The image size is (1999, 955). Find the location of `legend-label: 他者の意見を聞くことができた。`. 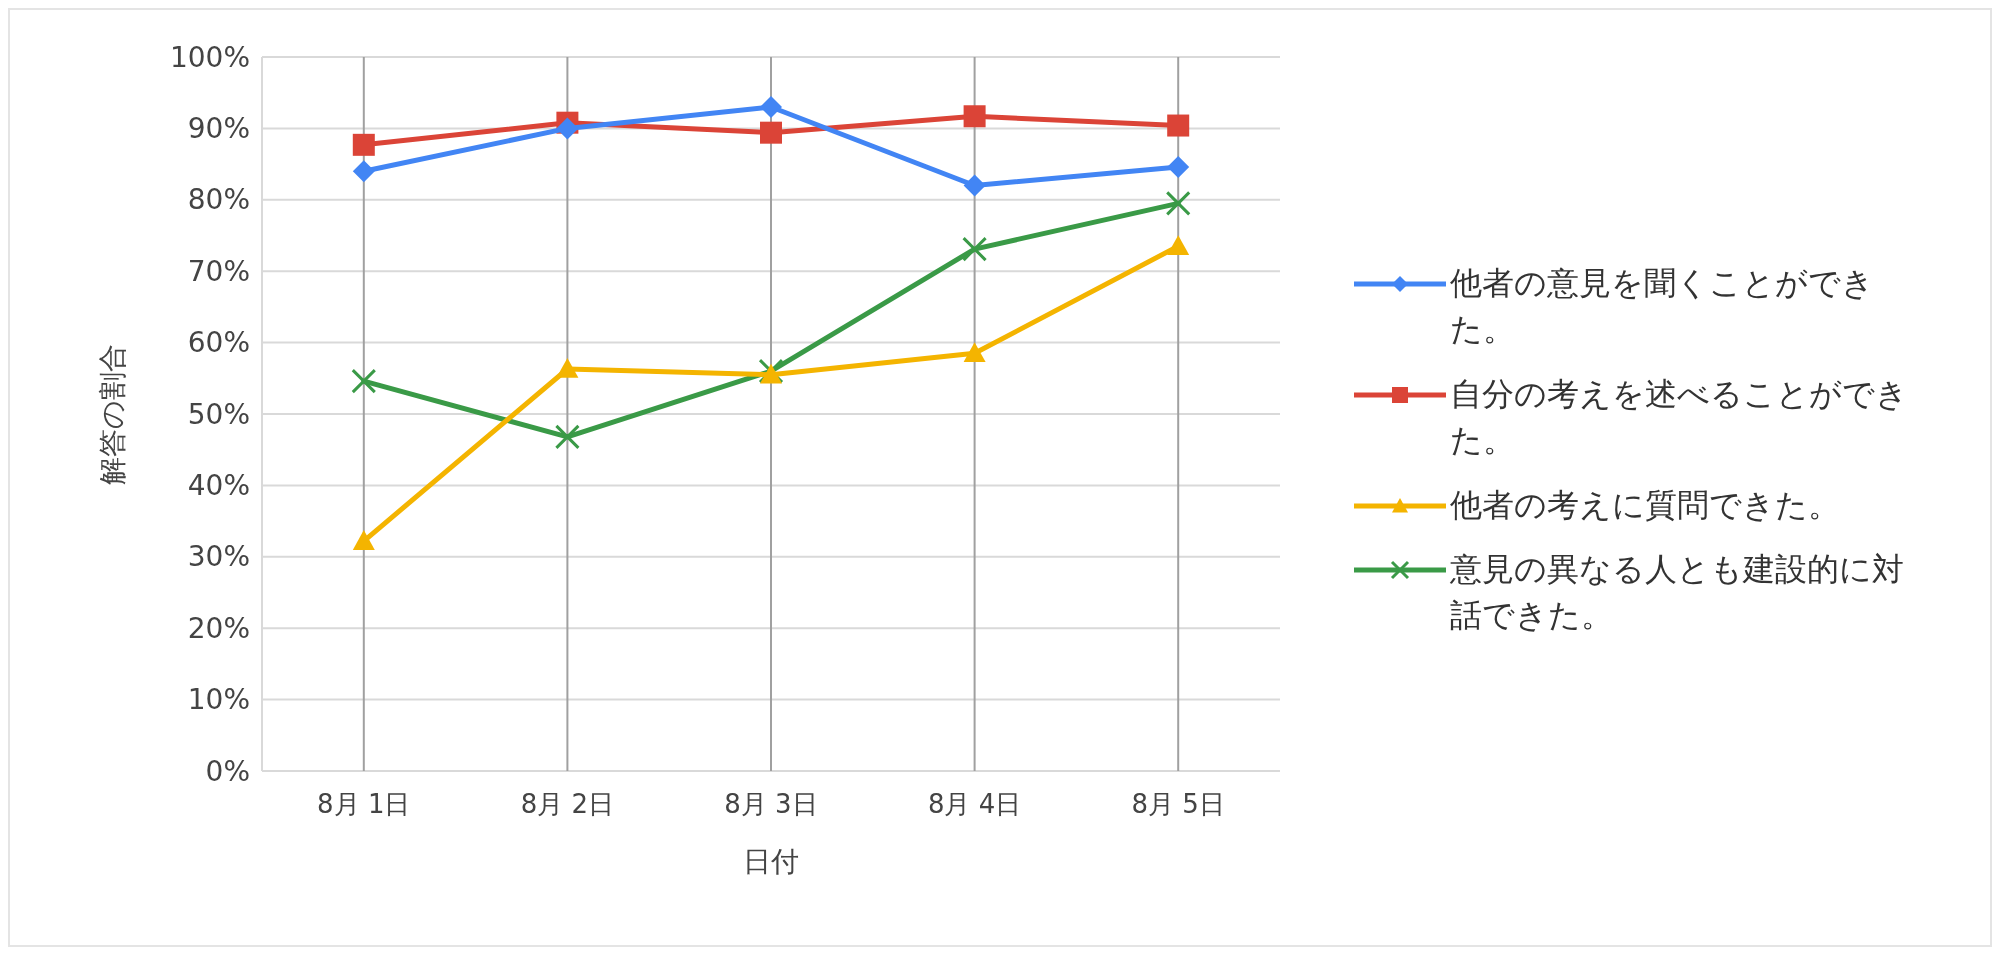

legend-label: 他者の意見を聞くことができた。 is located at coordinates (1662, 307).